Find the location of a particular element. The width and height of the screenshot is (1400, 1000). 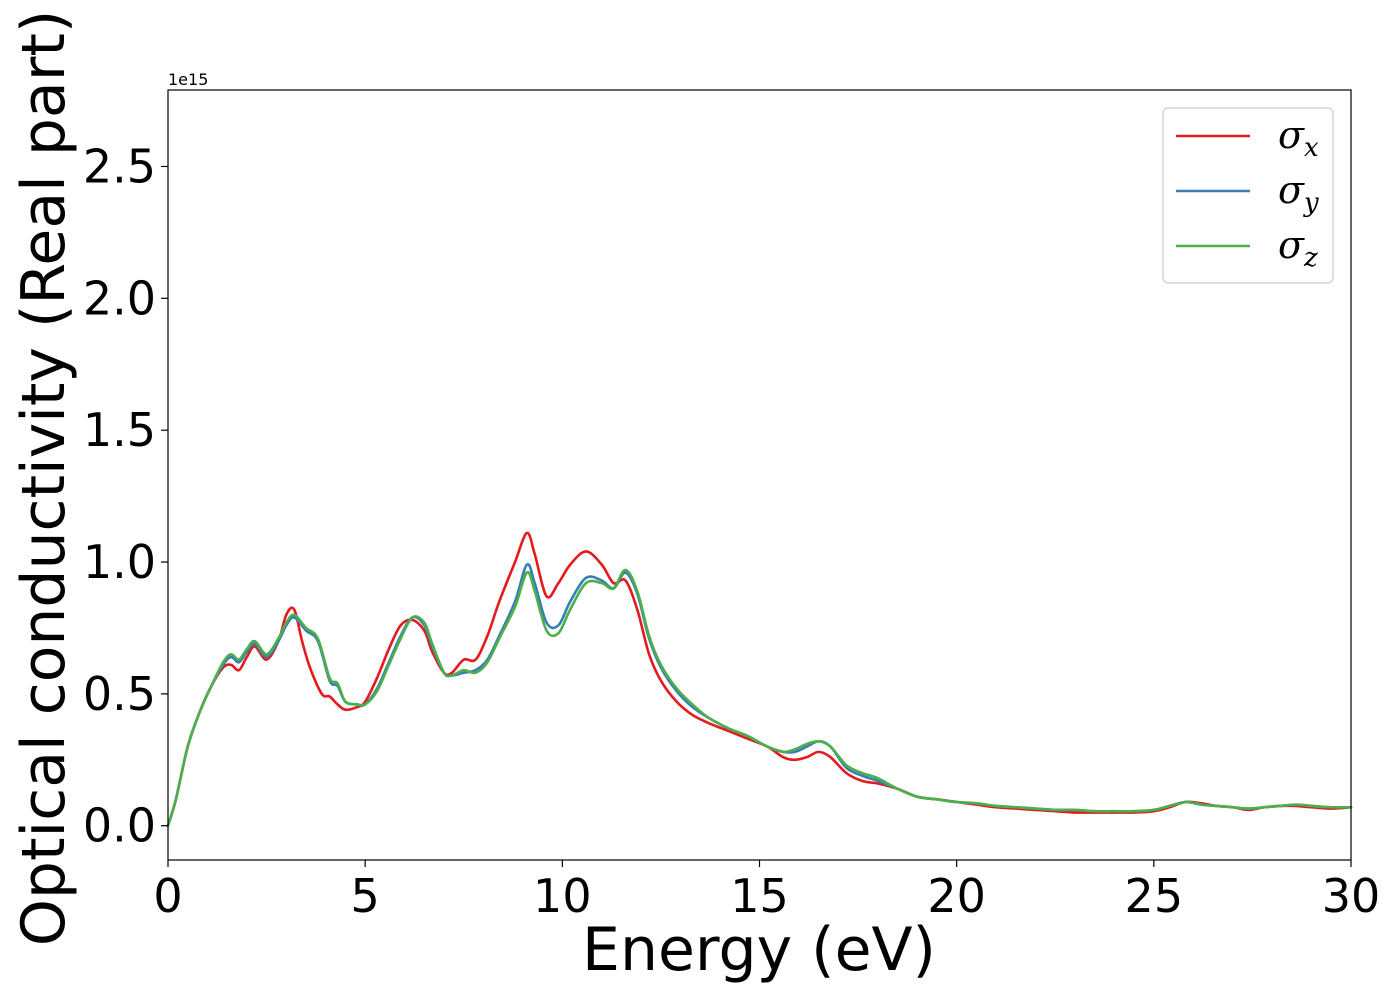

y-tick-label: 2.5 is located at coordinates (119, 166).